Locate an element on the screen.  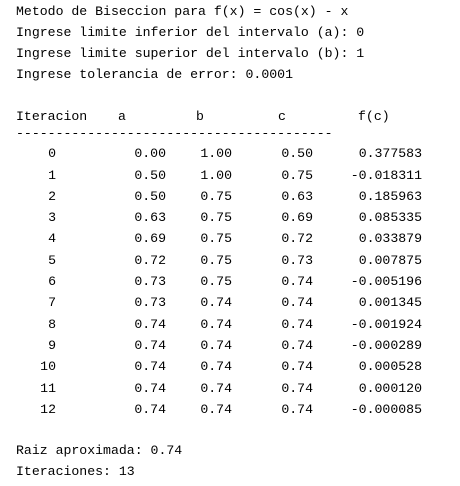
root-result-line: Raiz aproximada: 0.74 is located at coordinates (99, 451).